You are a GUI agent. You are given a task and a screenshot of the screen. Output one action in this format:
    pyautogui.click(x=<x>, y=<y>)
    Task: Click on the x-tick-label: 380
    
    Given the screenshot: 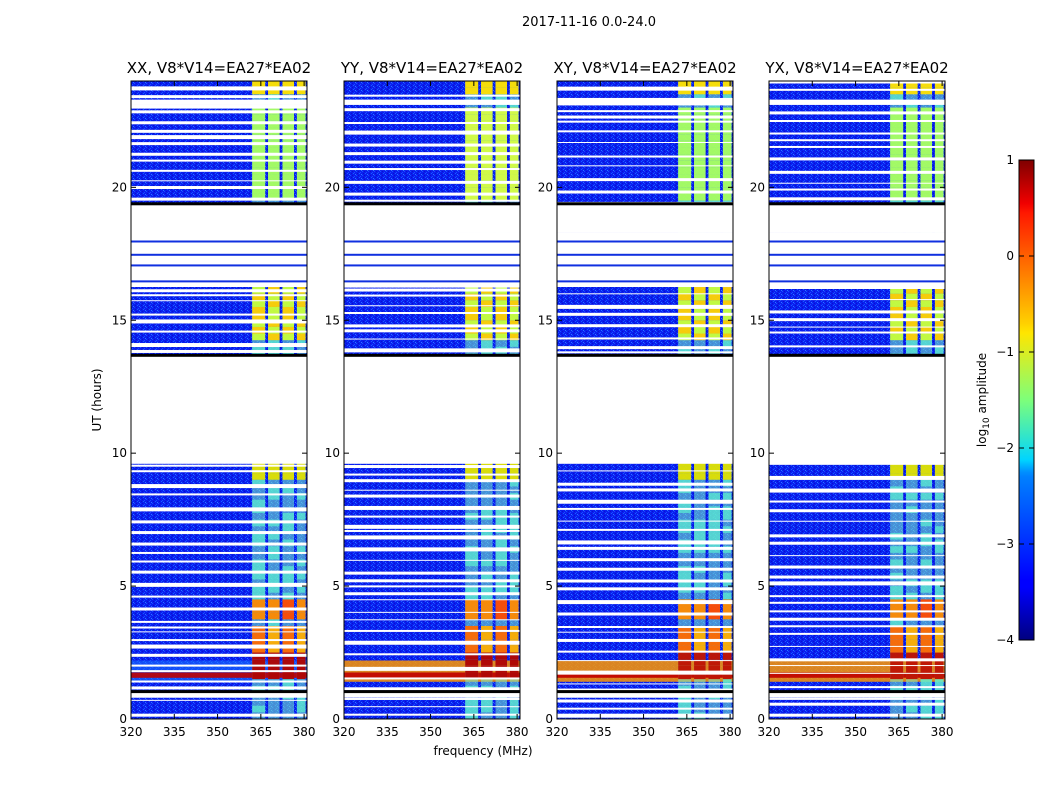 What is the action you would take?
    pyautogui.click(x=304, y=732)
    